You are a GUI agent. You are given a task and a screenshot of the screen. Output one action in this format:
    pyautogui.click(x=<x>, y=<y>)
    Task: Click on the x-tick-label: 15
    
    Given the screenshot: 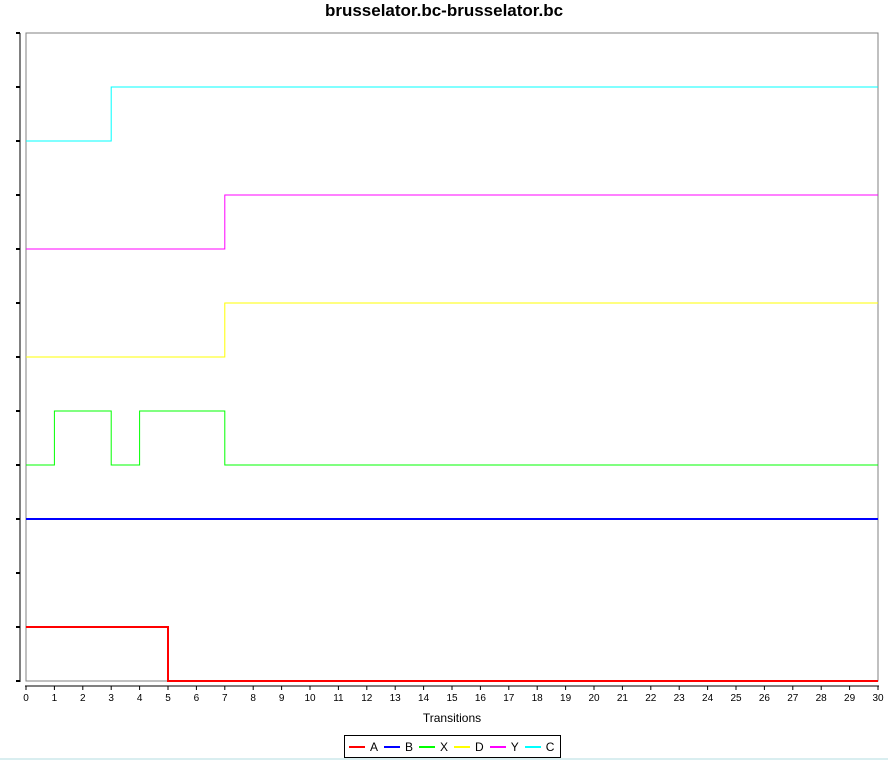 What is the action you would take?
    pyautogui.click(x=452, y=698)
    